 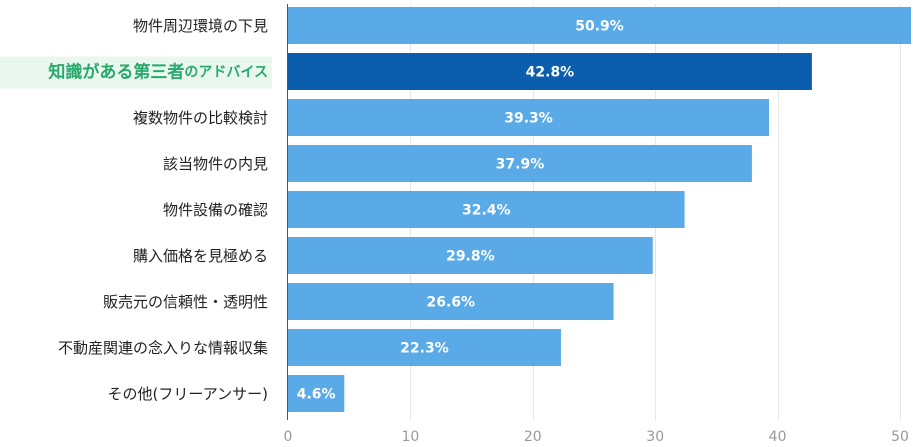 I want to click on bar-value-label: 22.3%, so click(x=424, y=349).